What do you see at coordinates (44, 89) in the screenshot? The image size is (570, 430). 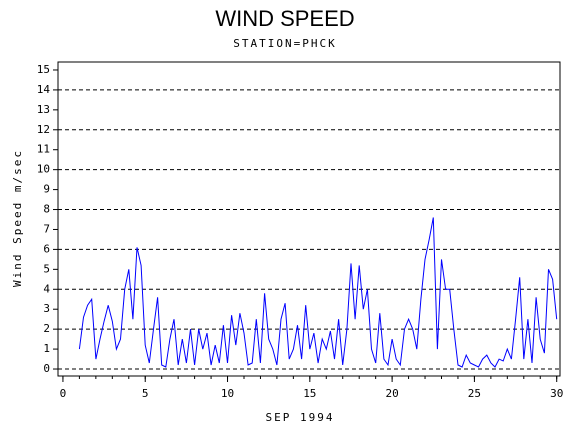 I see `y-tick-label: 14` at bounding box center [44, 89].